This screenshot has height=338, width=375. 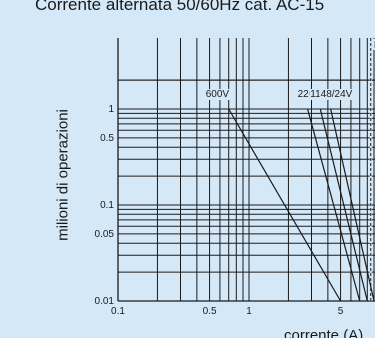 I want to click on y-tick-label: 0.5, so click(x=107, y=138).